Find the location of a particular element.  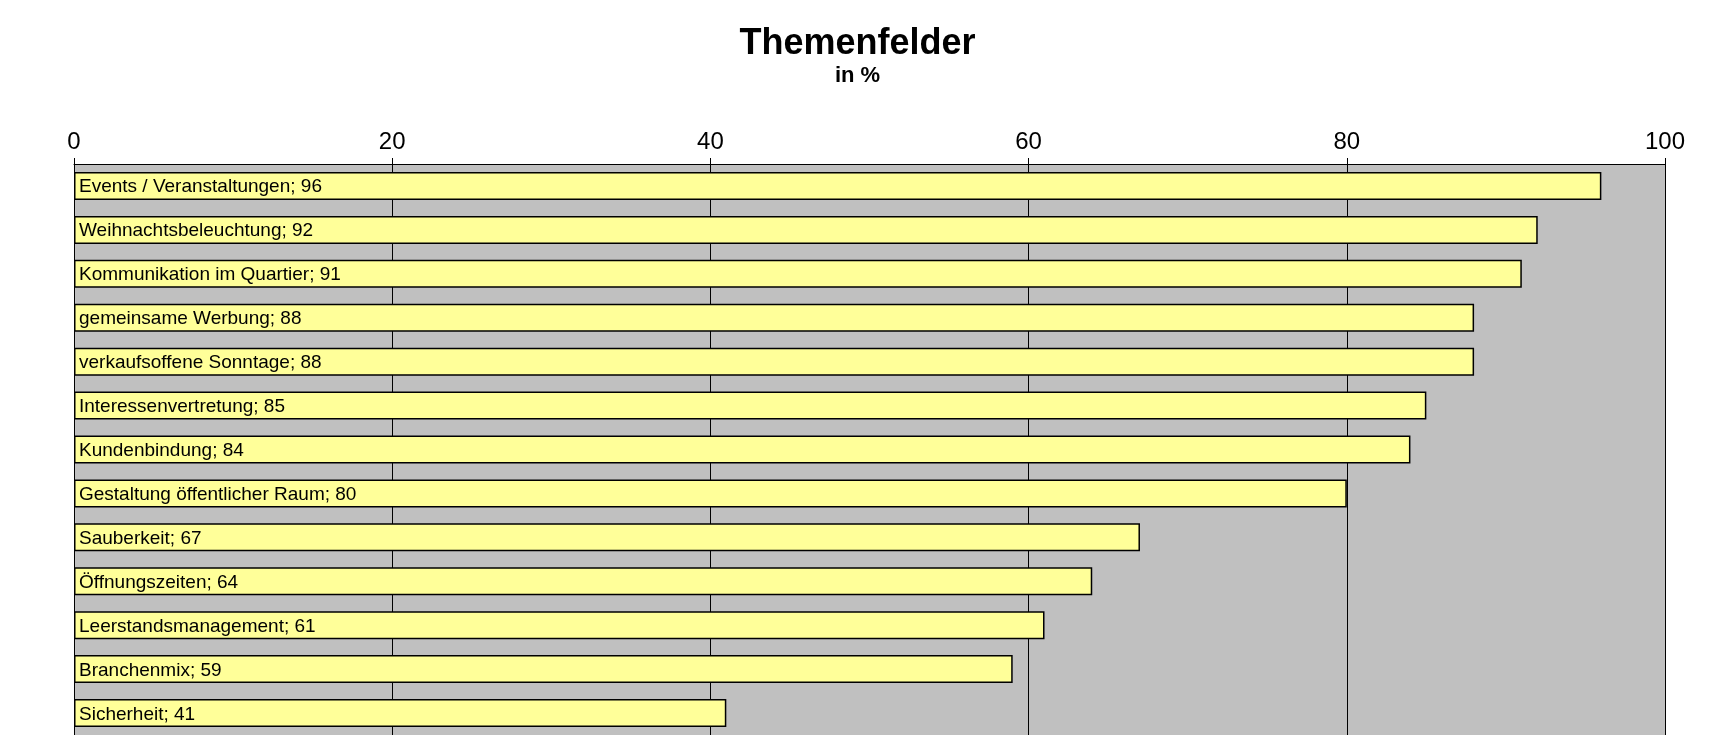

data-label: Events / Veranstaltungen; 96 is located at coordinates (200, 186).